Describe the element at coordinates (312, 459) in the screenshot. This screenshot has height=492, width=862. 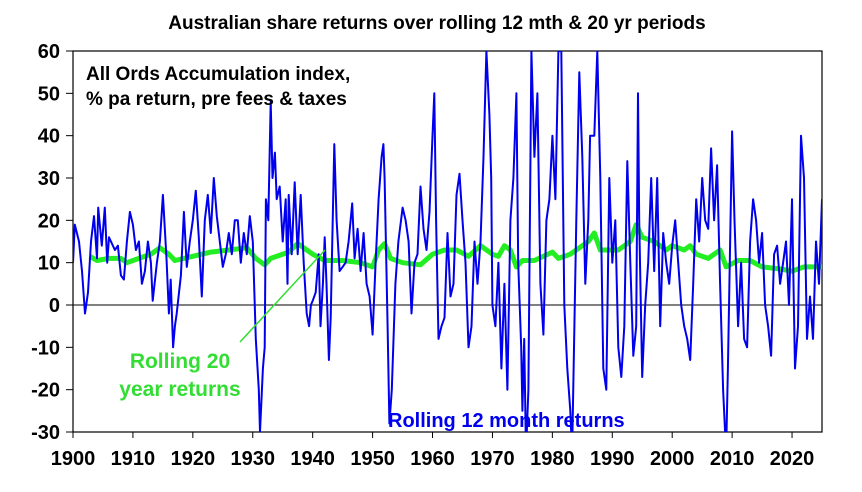
I see `x-tick-label: 1940` at that location.